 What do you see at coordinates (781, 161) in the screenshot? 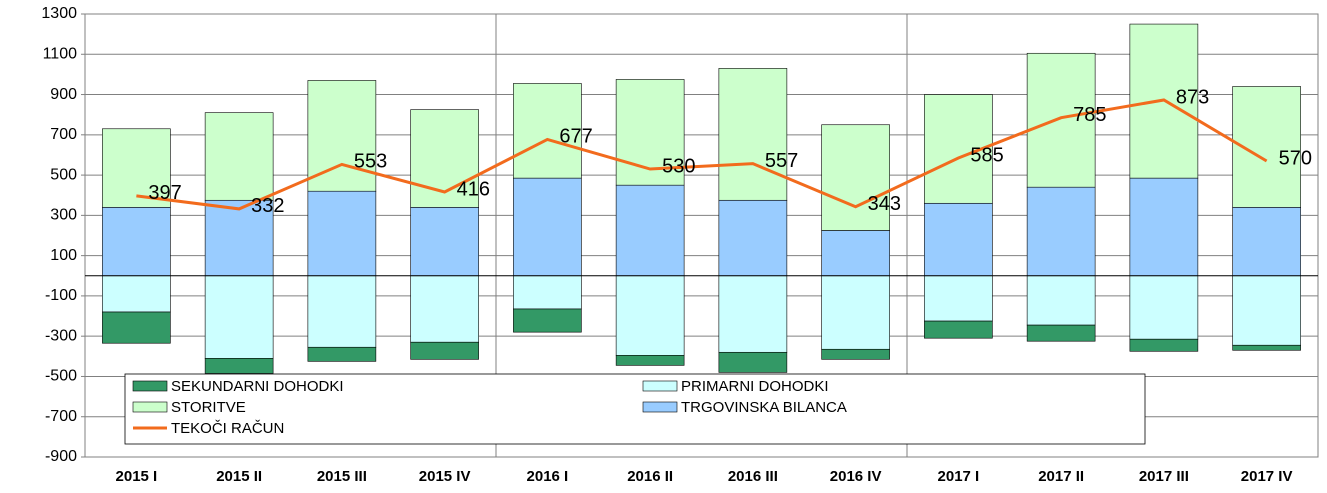
I see `data-label: 557` at bounding box center [781, 161].